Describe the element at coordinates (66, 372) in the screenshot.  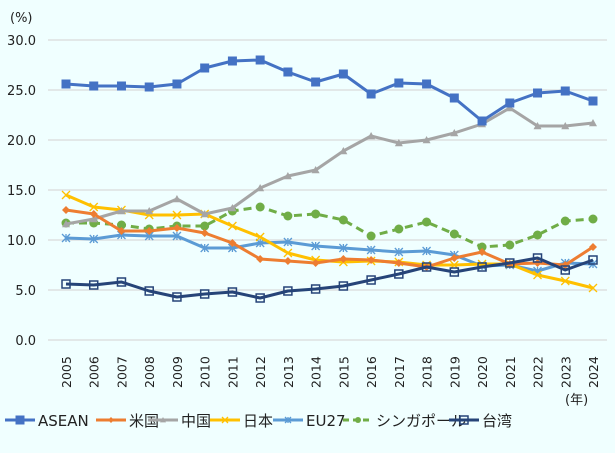
I see `x-tick-label: 2005` at that location.